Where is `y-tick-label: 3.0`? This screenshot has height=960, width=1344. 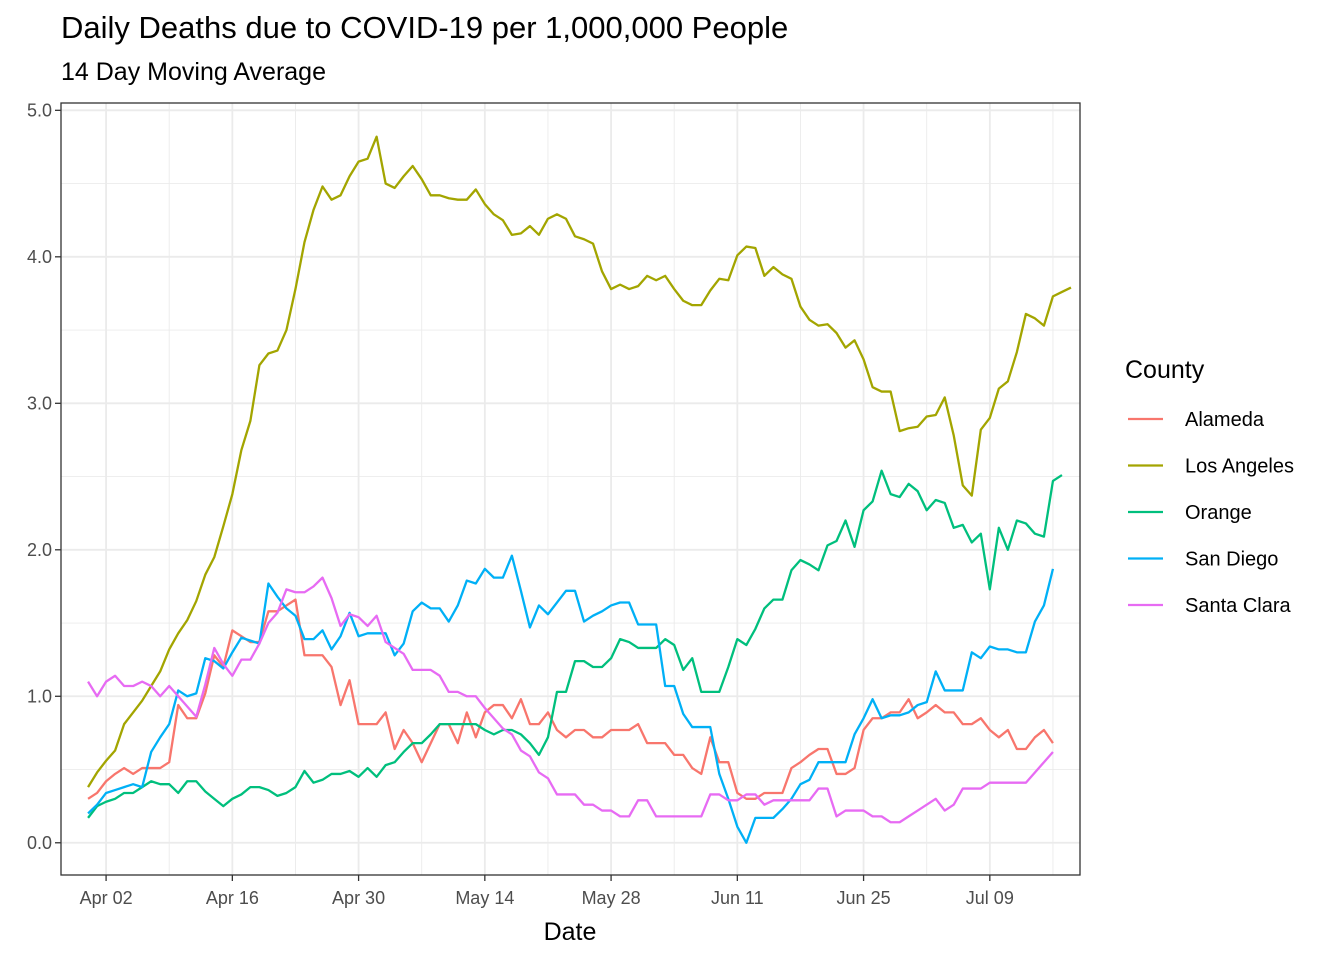
y-tick-label: 3.0 is located at coordinates (39, 403).